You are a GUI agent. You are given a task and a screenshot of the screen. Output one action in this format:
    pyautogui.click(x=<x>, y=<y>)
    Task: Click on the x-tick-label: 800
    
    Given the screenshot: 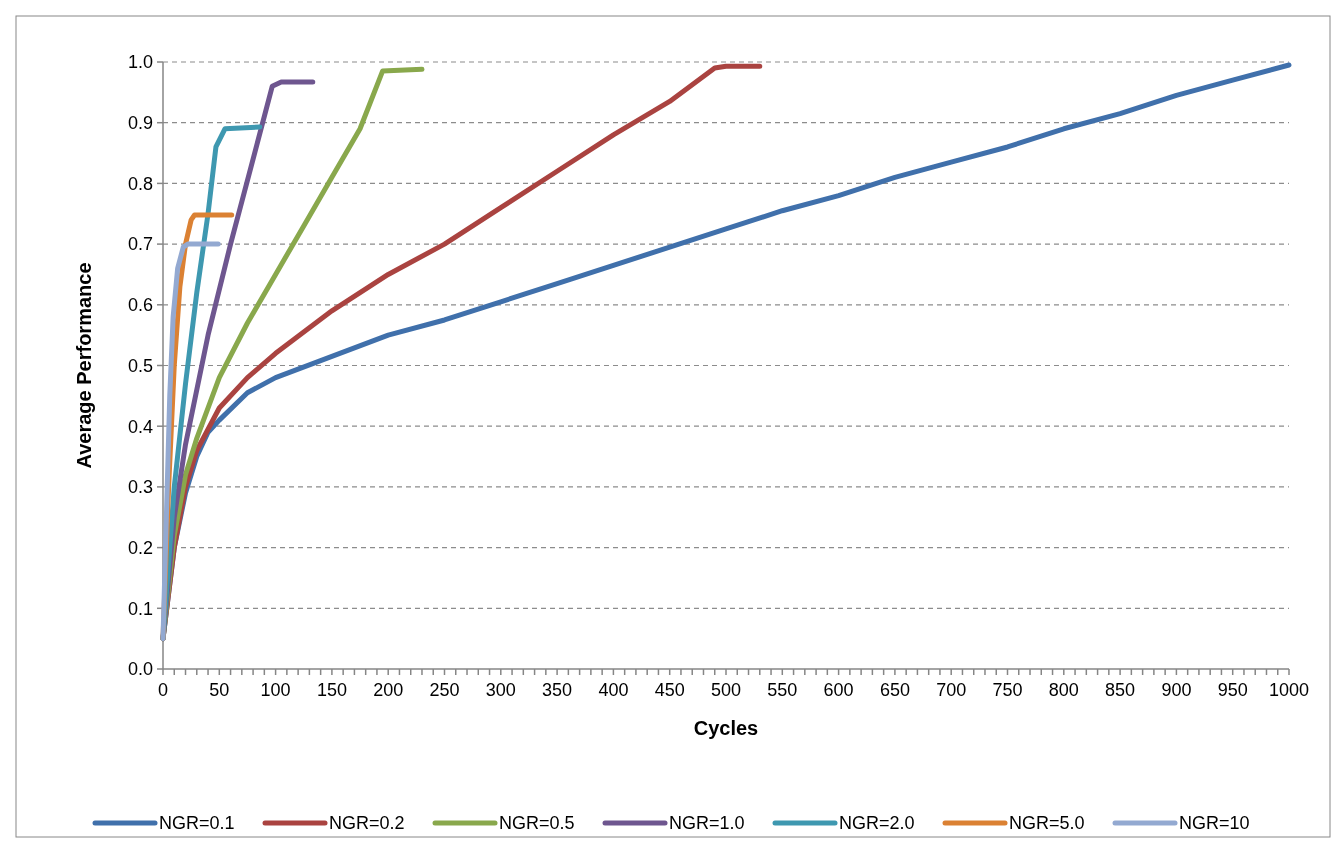 What is the action you would take?
    pyautogui.click(x=1063, y=690)
    